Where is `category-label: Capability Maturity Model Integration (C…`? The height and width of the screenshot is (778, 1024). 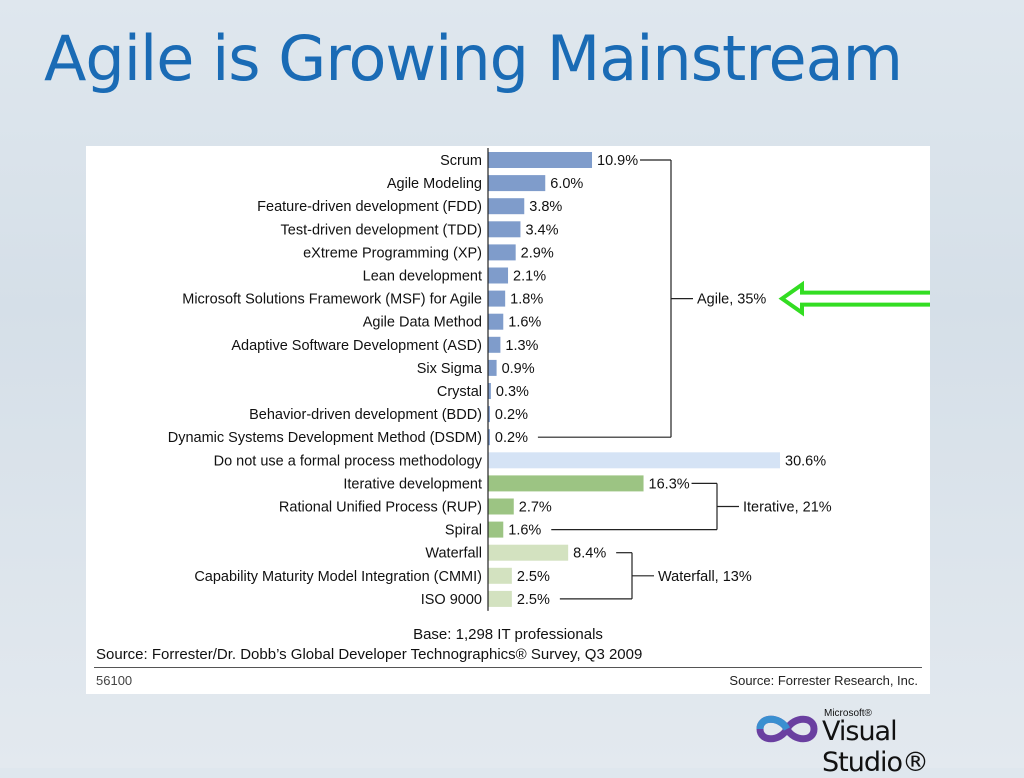 category-label: Capability Maturity Model Integration (C… is located at coordinates (338, 577).